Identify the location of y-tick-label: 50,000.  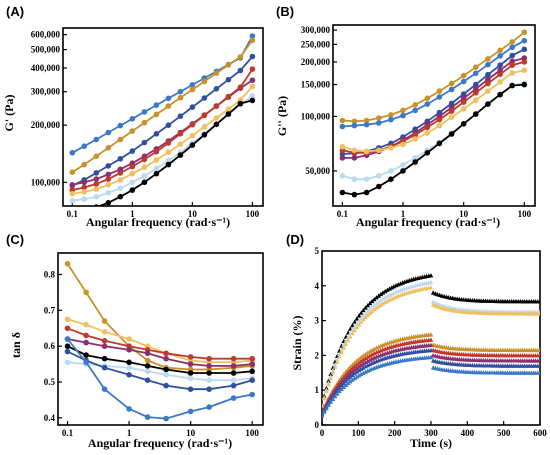
(317, 171).